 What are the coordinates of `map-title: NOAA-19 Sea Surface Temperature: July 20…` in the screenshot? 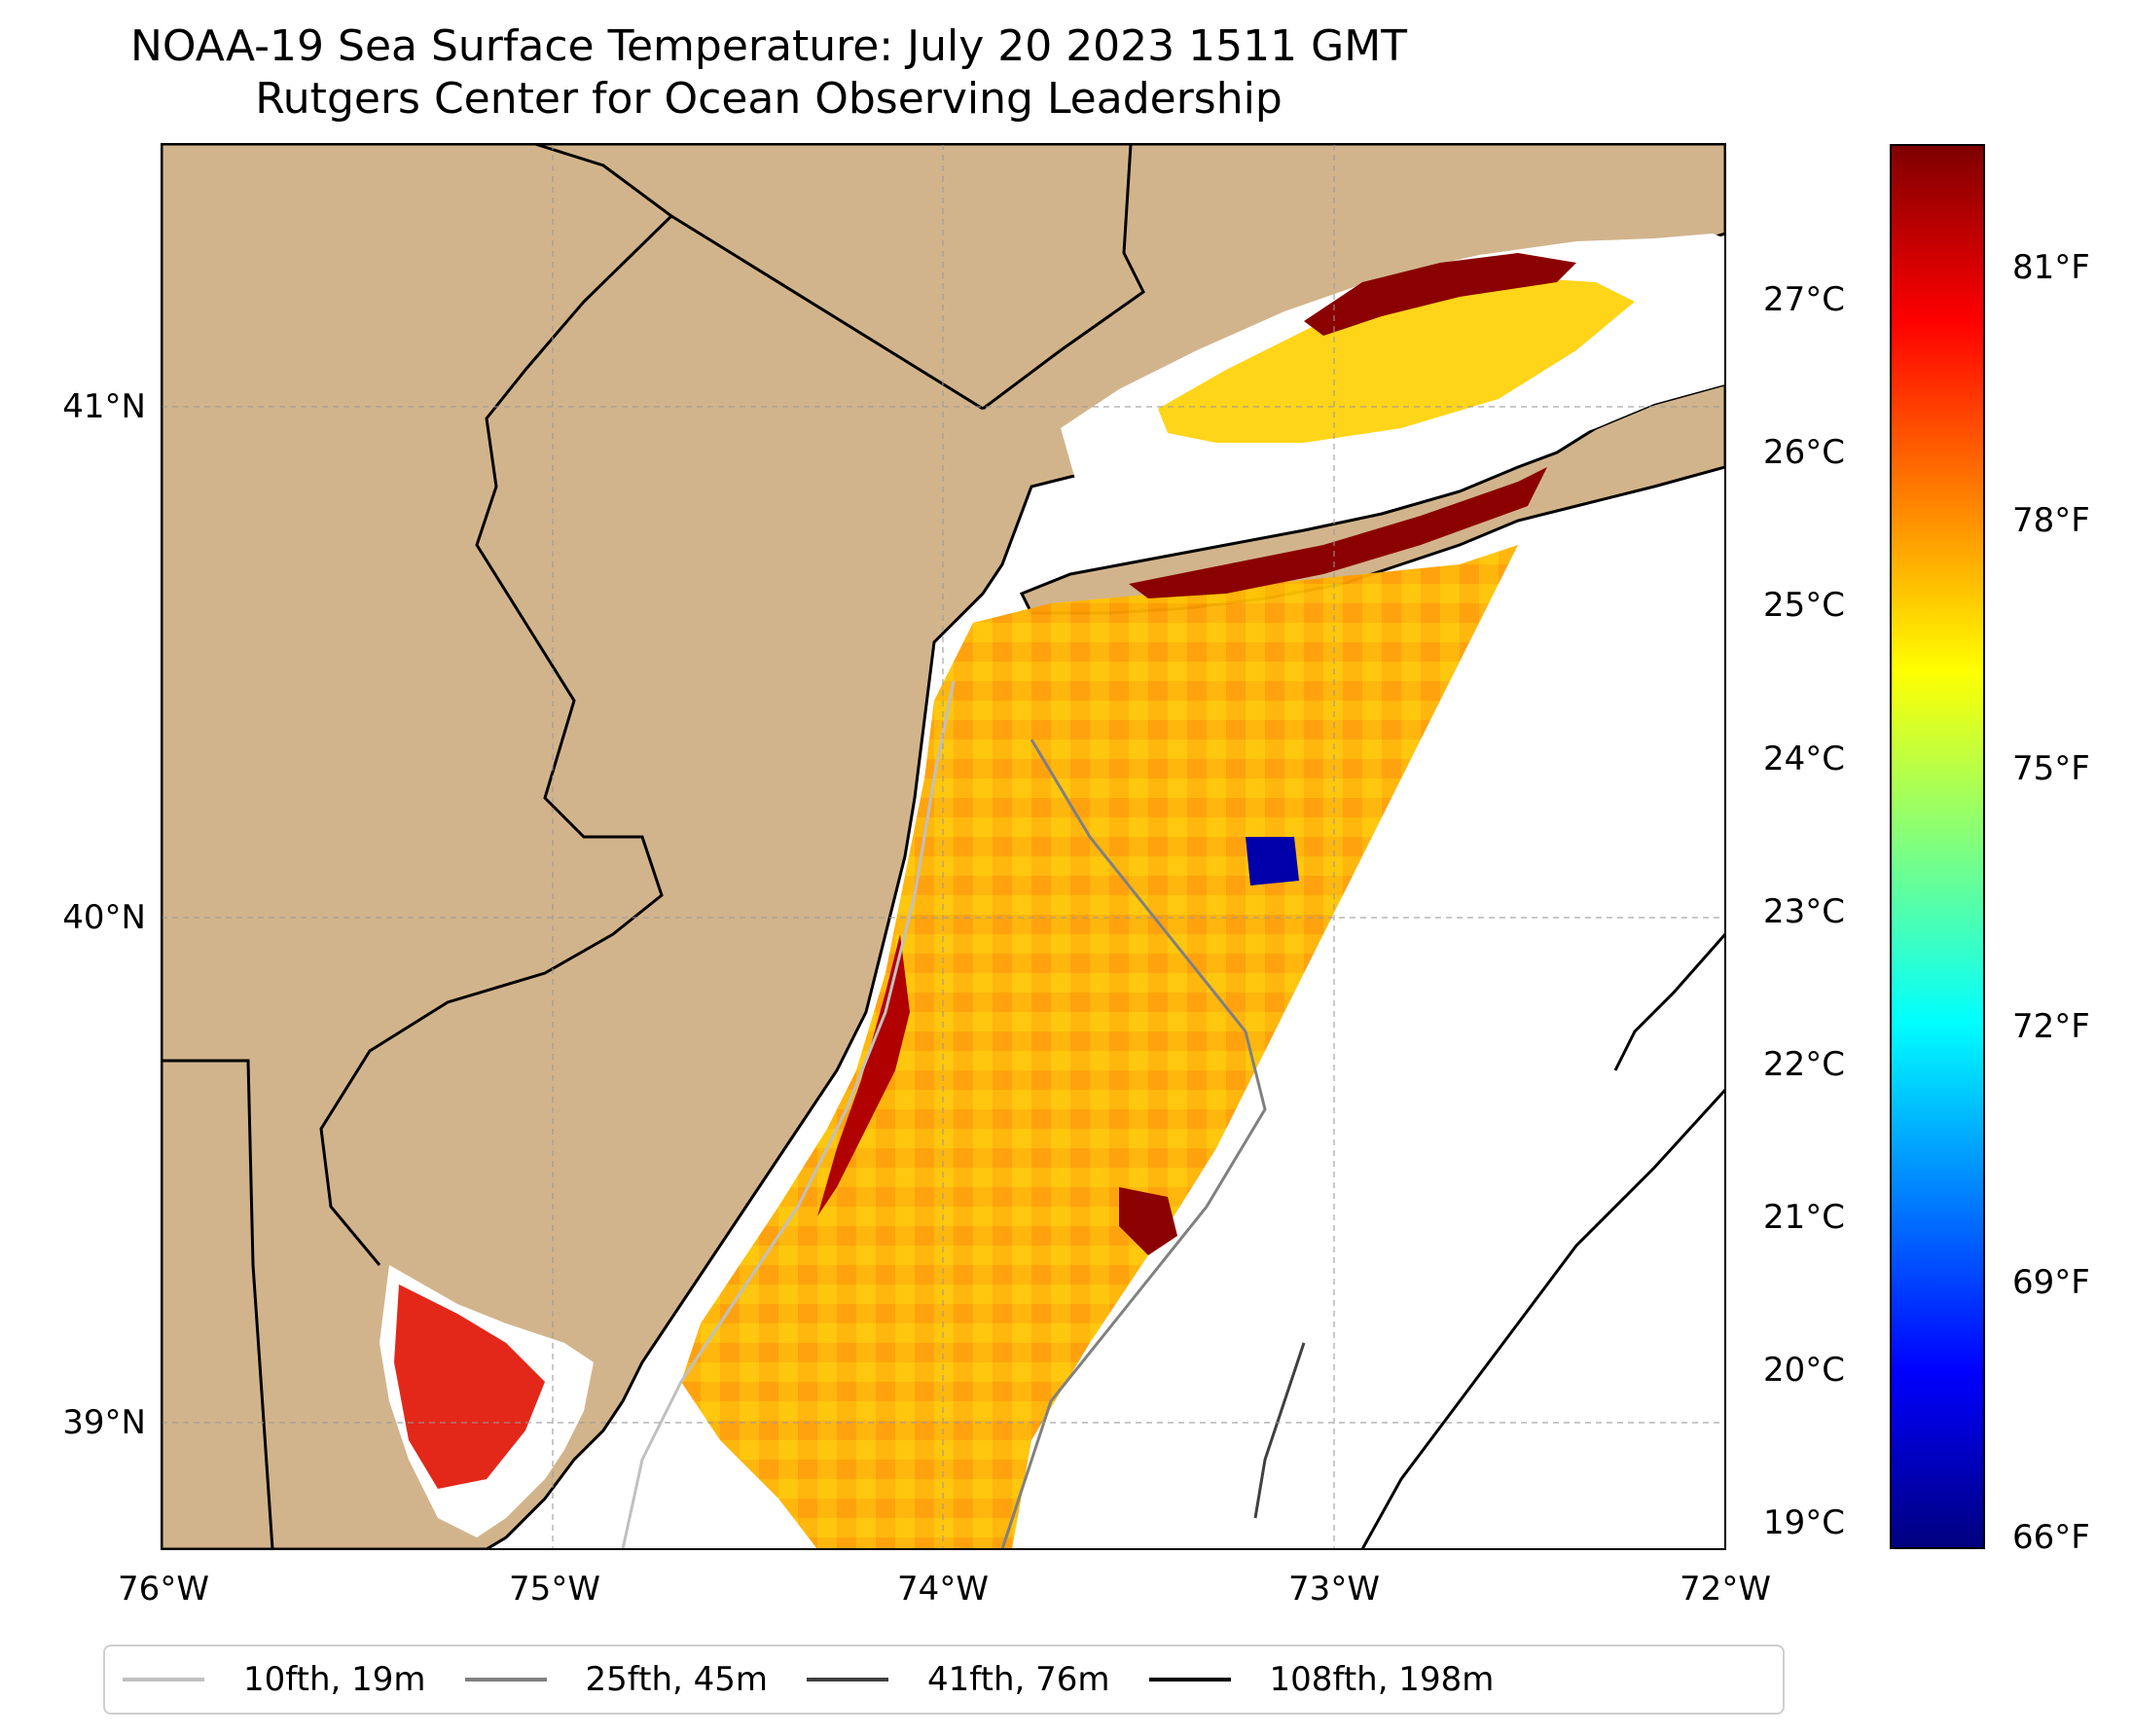 It's located at (769, 46).